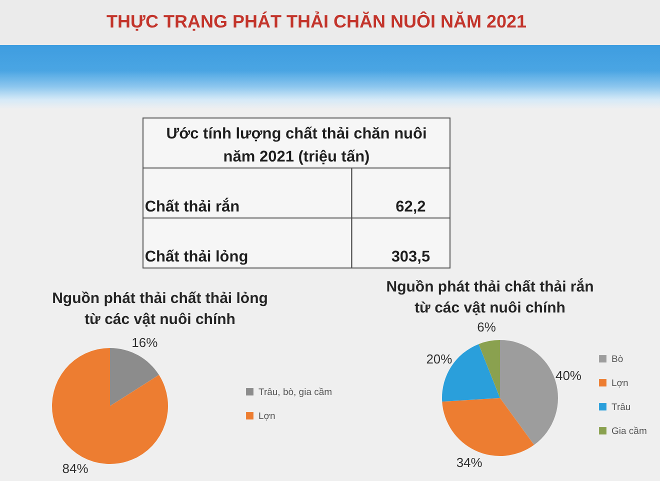 The image size is (660, 481). Describe the element at coordinates (410, 257) in the screenshot. I see `data-label: 303,5` at that location.